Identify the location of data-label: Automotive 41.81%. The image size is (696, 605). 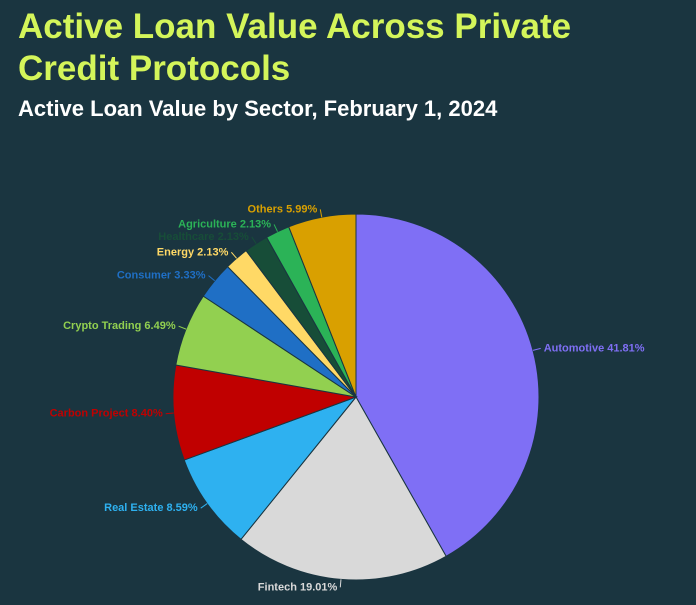
(594, 348).